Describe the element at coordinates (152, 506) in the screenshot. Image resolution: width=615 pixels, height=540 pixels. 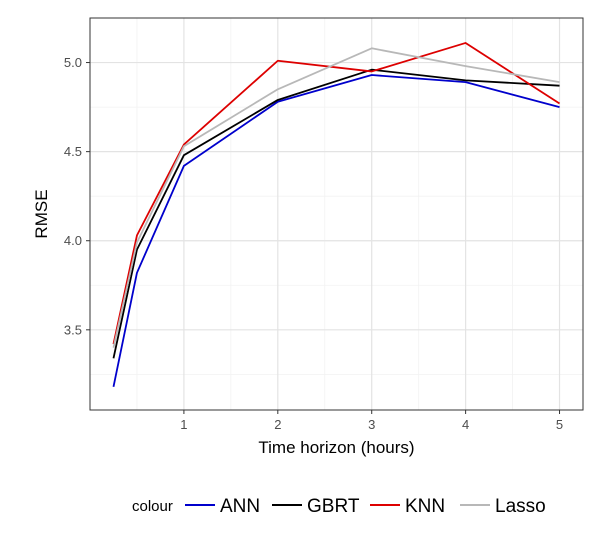
I see `legend-title: colour` at that location.